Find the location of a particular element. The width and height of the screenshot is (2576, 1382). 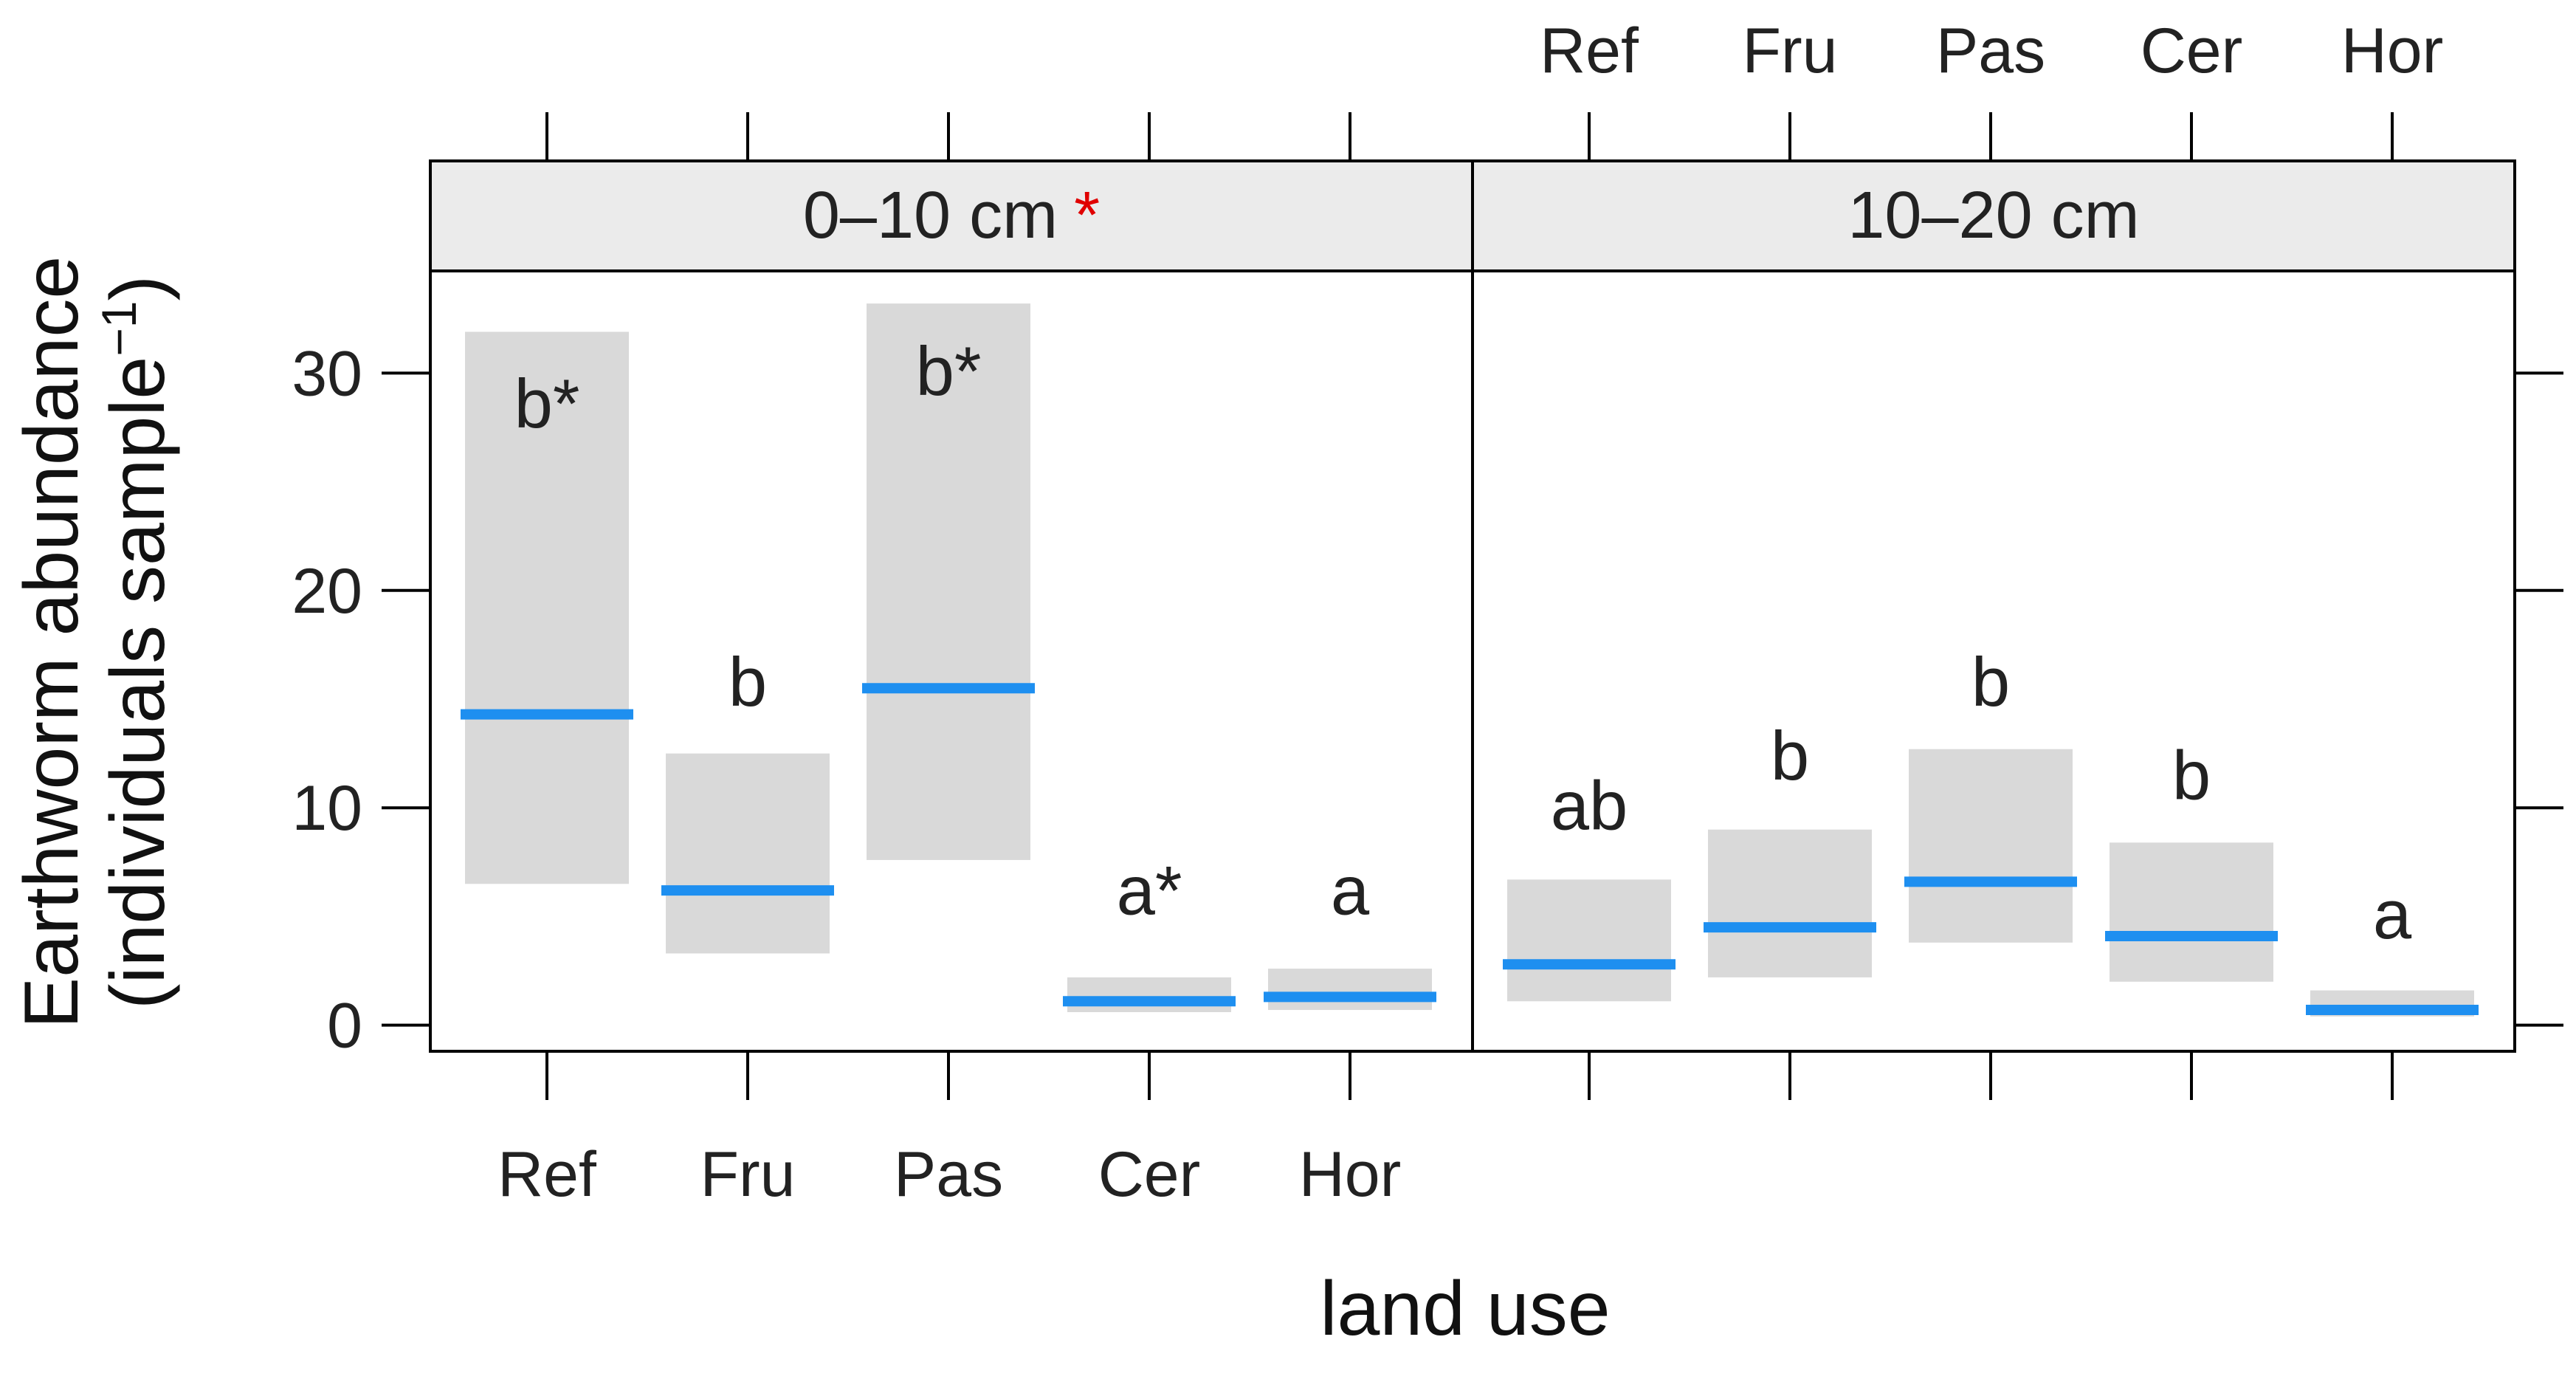

x-tick-label-top: Fru is located at coordinates (1791, 51).